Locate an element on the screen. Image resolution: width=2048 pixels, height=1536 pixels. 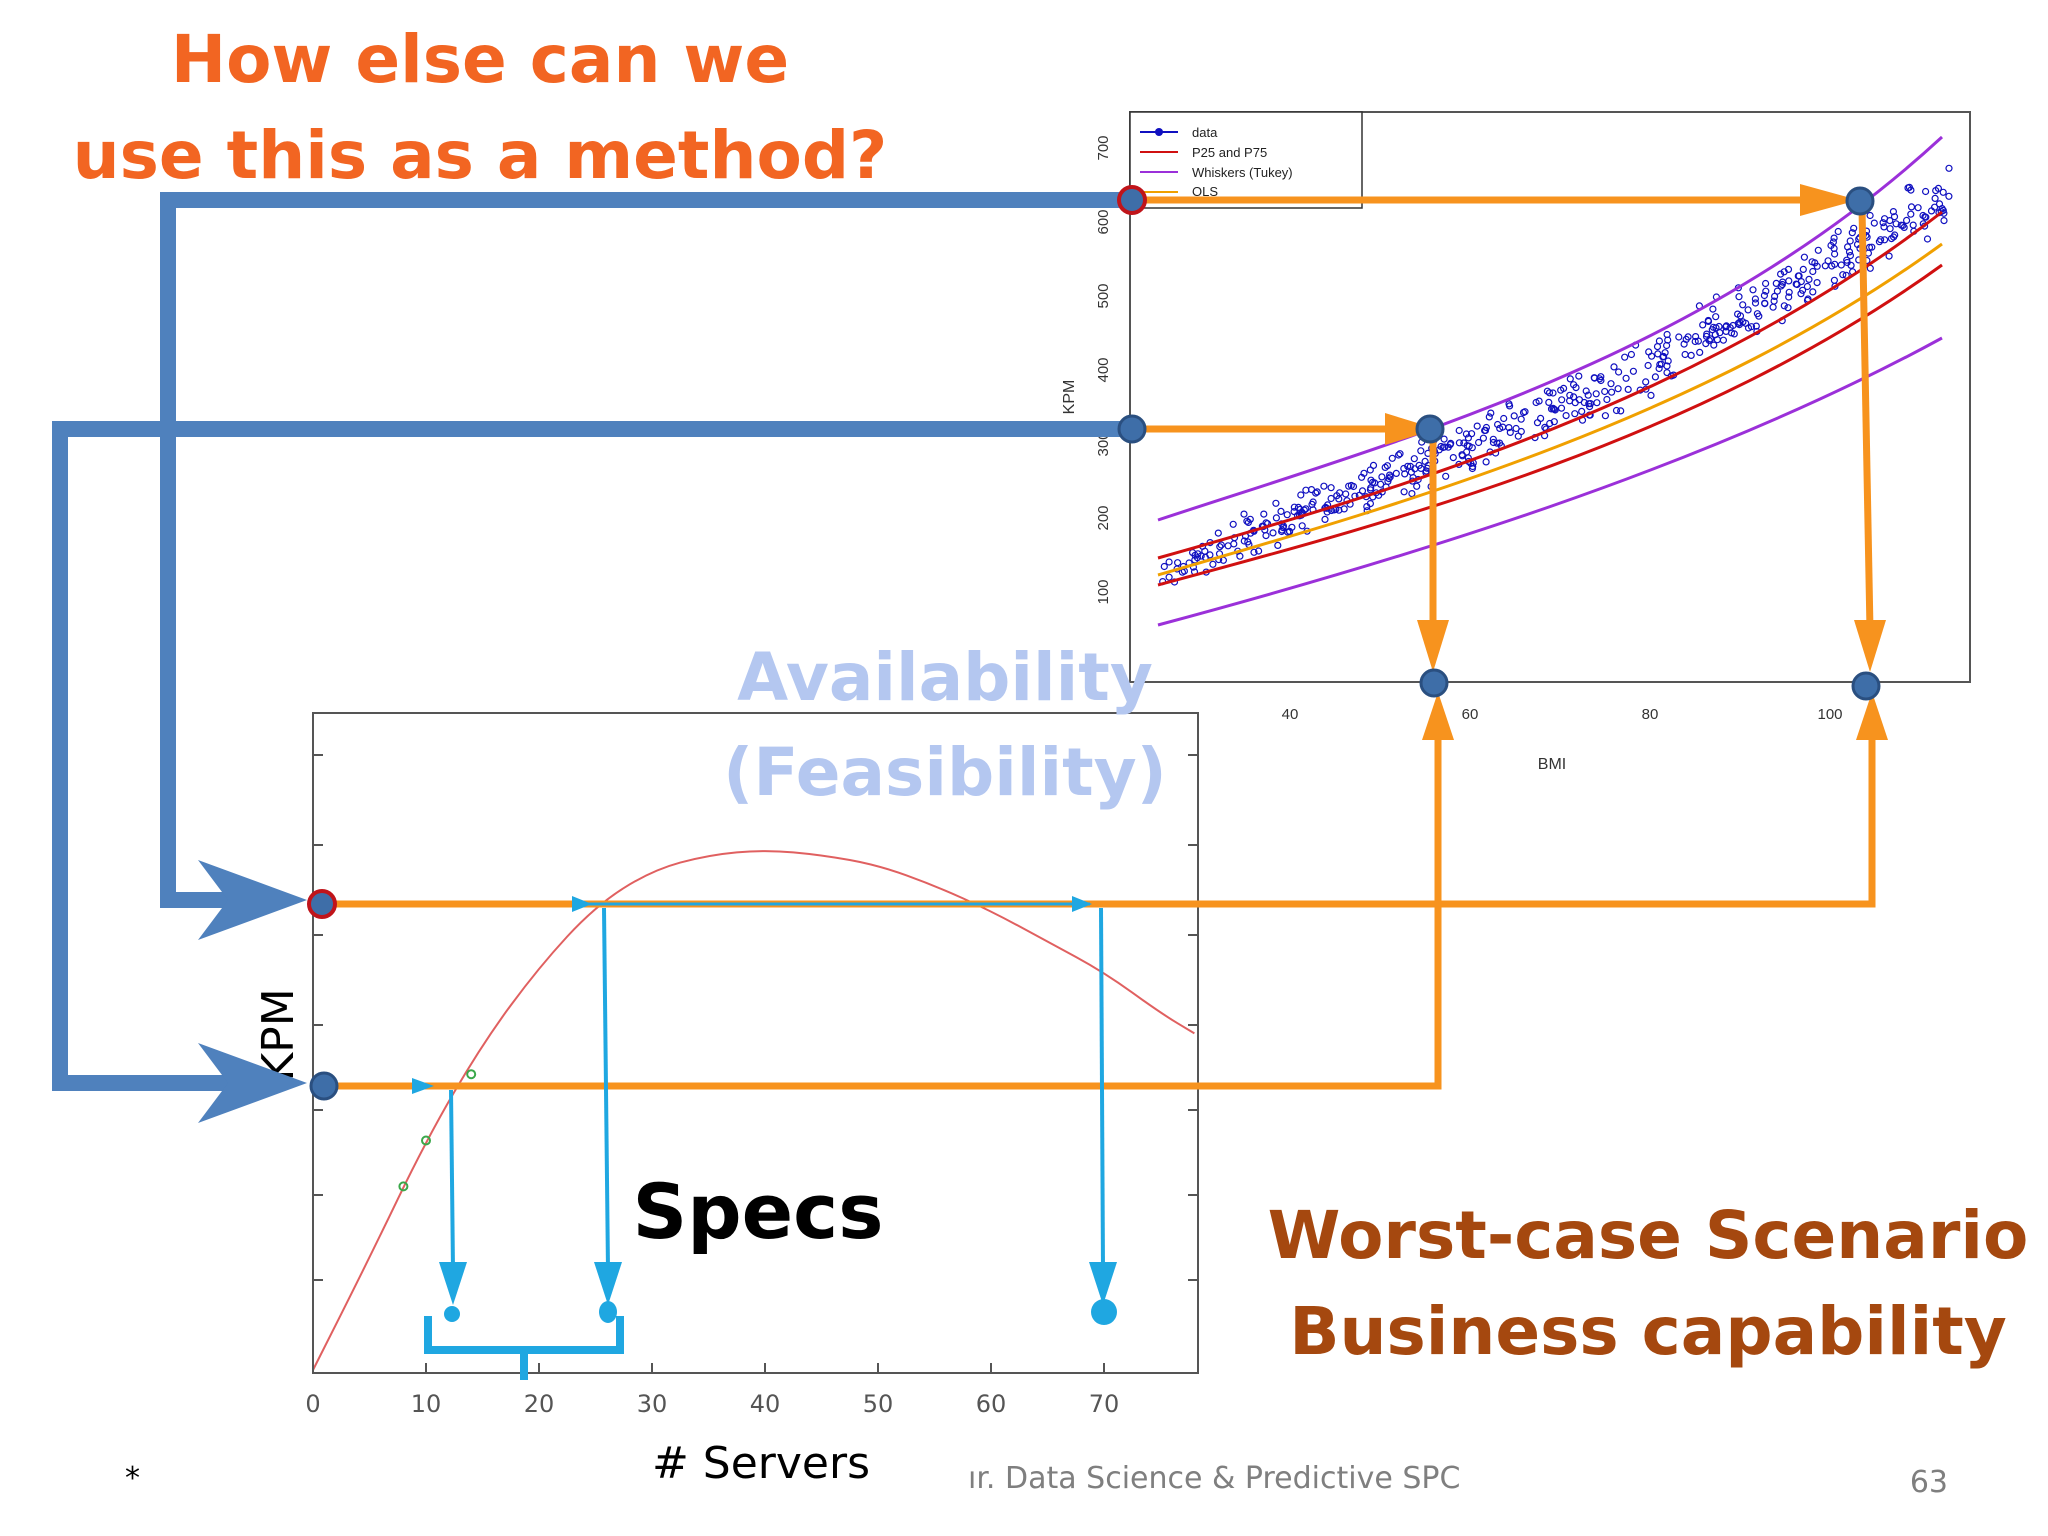
availability-label-line1: Availability is located at coordinates (945, 677).